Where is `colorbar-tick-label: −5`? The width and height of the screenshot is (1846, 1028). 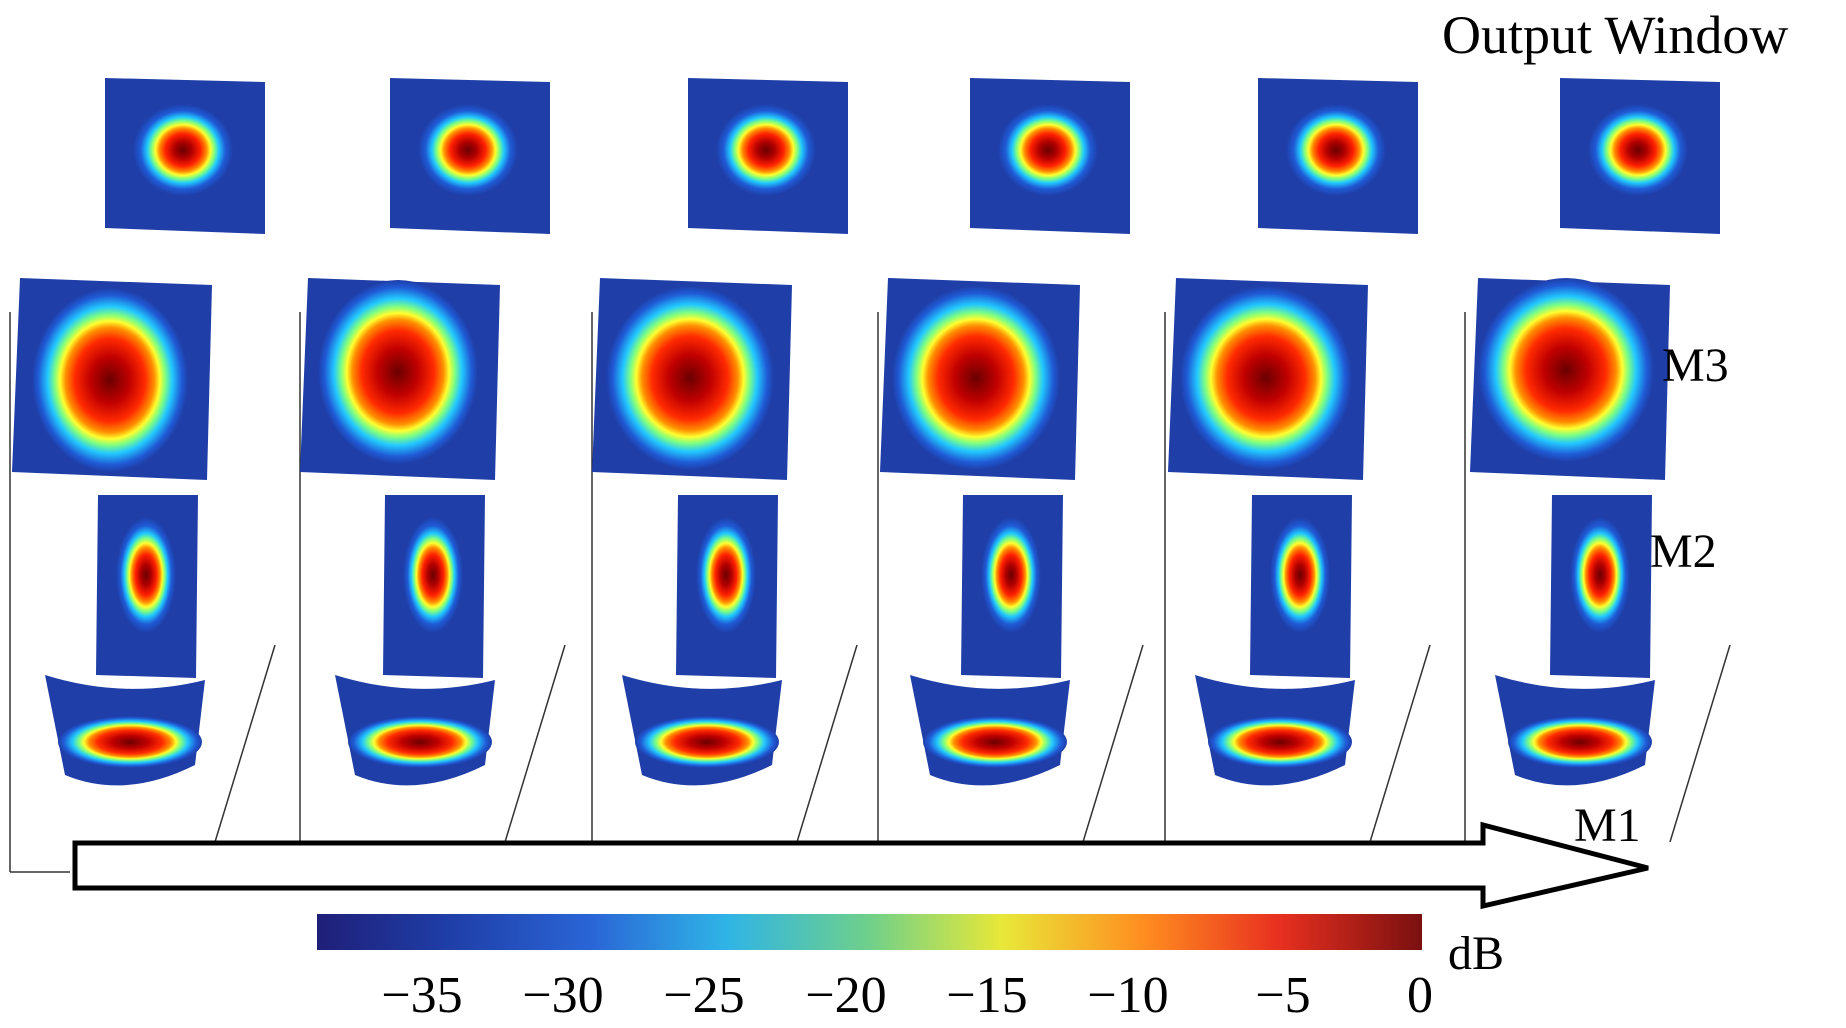 colorbar-tick-label: −5 is located at coordinates (1283, 995).